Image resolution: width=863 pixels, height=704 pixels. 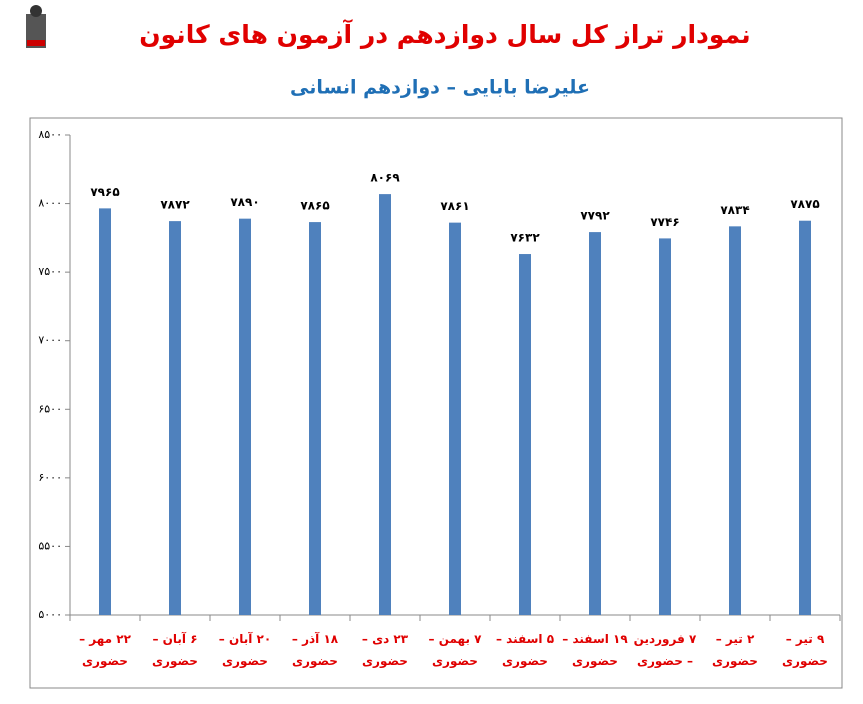 What do you see at coordinates (385, 178) in the screenshot?
I see `data-label: ۸۰۶۹` at bounding box center [385, 178].